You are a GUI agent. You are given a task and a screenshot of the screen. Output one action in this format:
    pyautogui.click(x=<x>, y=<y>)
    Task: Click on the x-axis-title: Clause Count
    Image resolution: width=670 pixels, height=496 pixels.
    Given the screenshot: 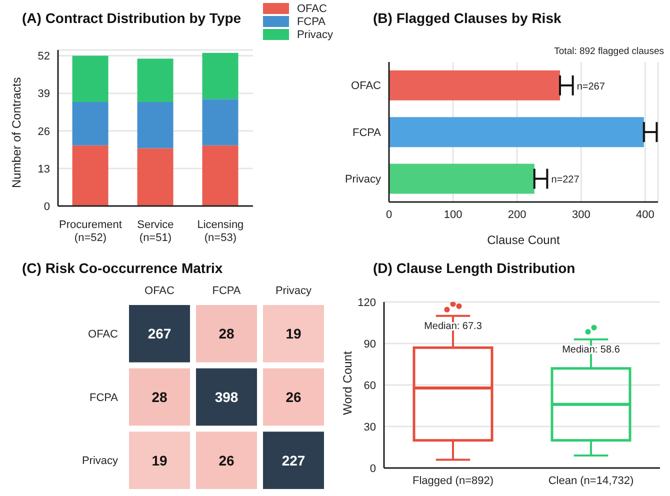 What is the action you would take?
    pyautogui.click(x=524, y=240)
    